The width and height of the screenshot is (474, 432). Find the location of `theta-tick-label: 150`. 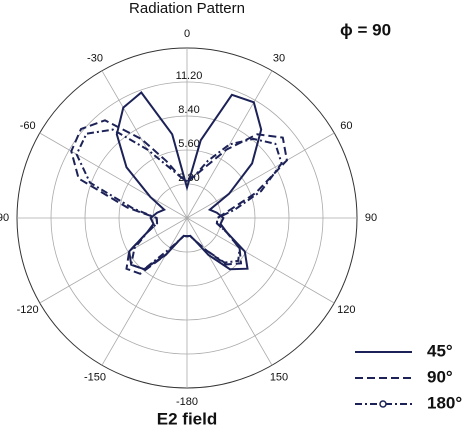

theta-tick-label: 150 is located at coordinates (279, 377).